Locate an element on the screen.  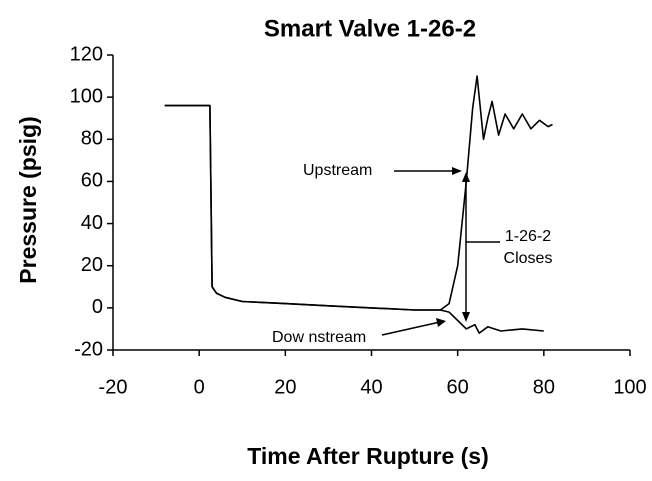
annotation: Closes is located at coordinates (528, 258).